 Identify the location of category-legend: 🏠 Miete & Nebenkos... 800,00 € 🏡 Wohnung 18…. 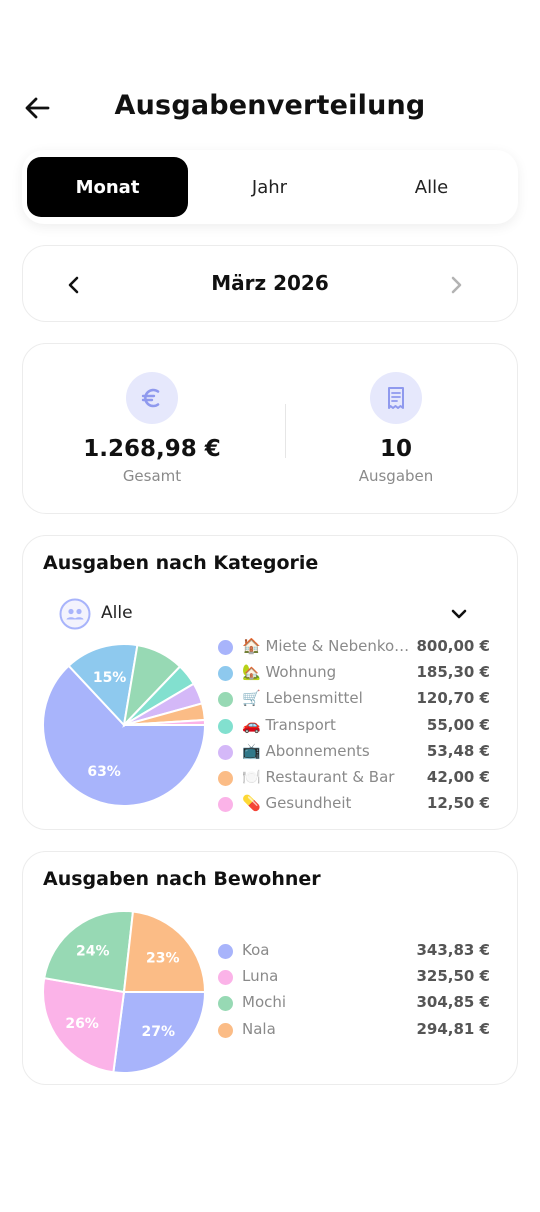
(354, 730).